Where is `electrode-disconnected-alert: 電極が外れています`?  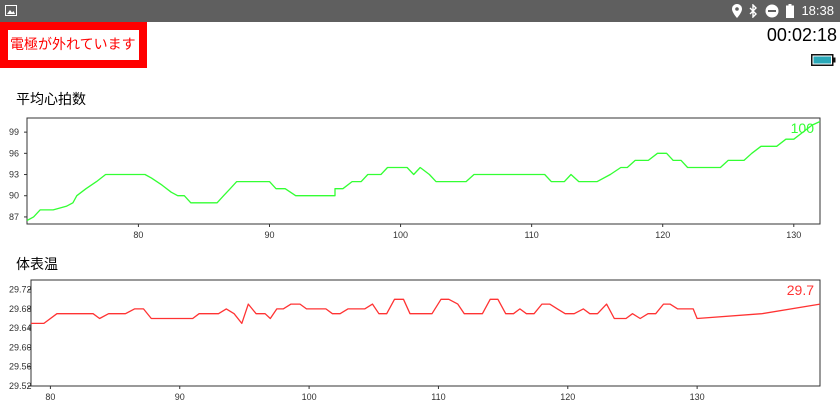 electrode-disconnected-alert: 電極が外れています is located at coordinates (73, 45).